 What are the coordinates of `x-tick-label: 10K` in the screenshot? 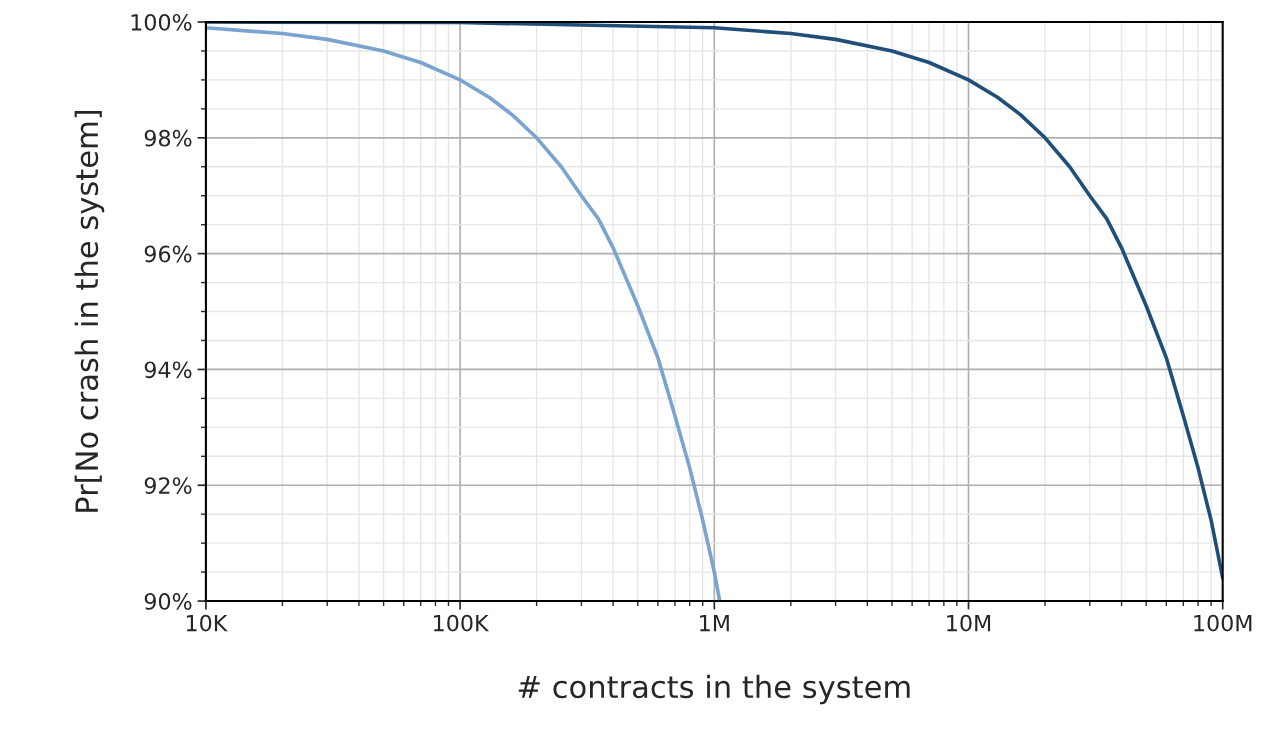 It's located at (207, 623).